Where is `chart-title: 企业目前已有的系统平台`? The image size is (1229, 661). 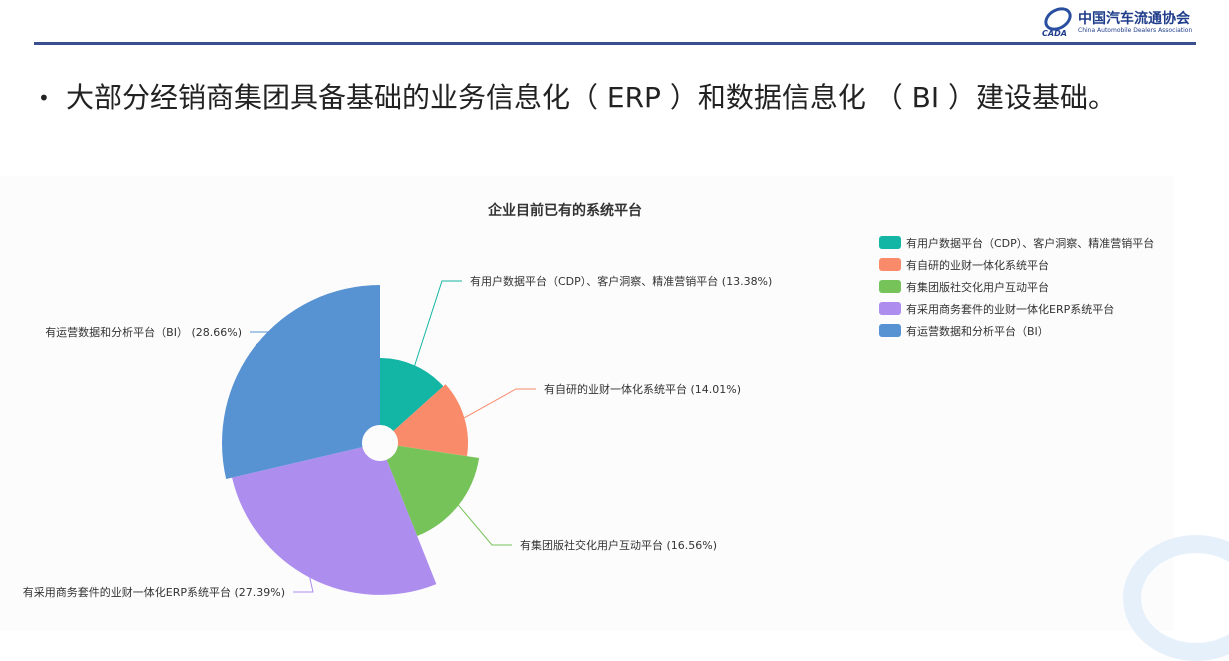
chart-title: 企业目前已有的系统平台 is located at coordinates (564, 210).